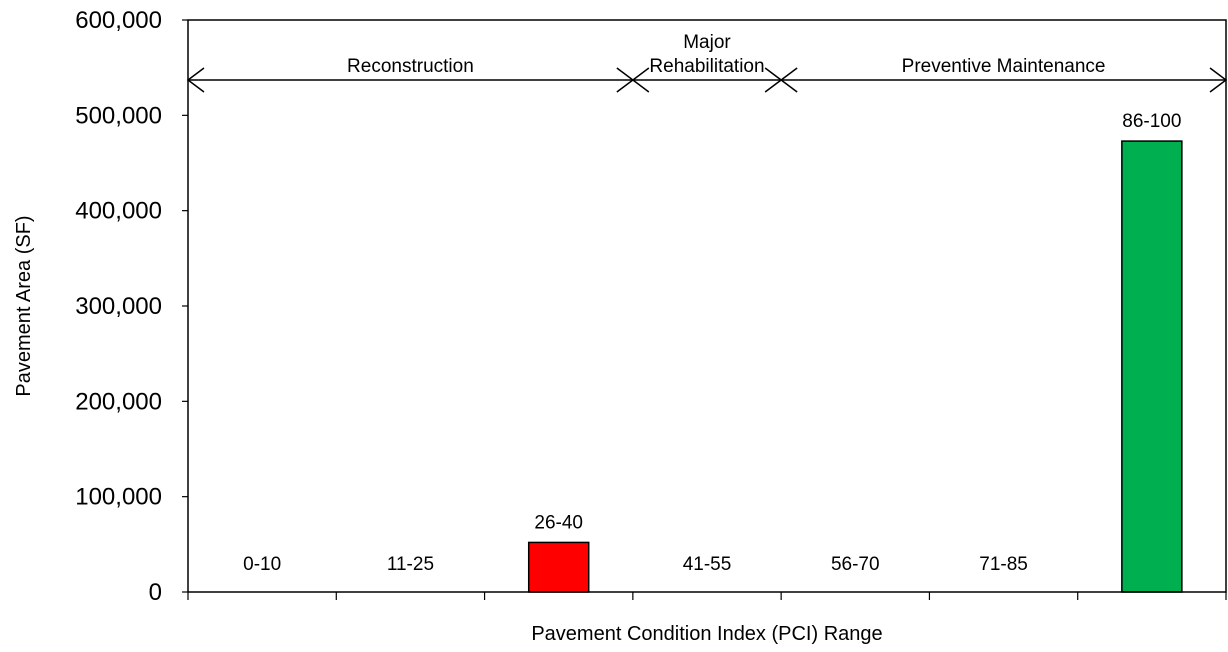 Image resolution: width=1228 pixels, height=652 pixels. I want to click on y-tick-label: 600,000, so click(118, 20).